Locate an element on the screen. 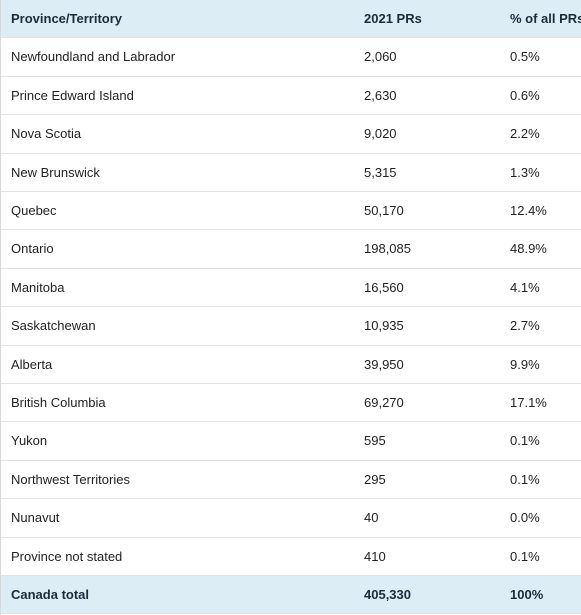  table-row: Northwest Territories 295 0.1% is located at coordinates (291, 480).